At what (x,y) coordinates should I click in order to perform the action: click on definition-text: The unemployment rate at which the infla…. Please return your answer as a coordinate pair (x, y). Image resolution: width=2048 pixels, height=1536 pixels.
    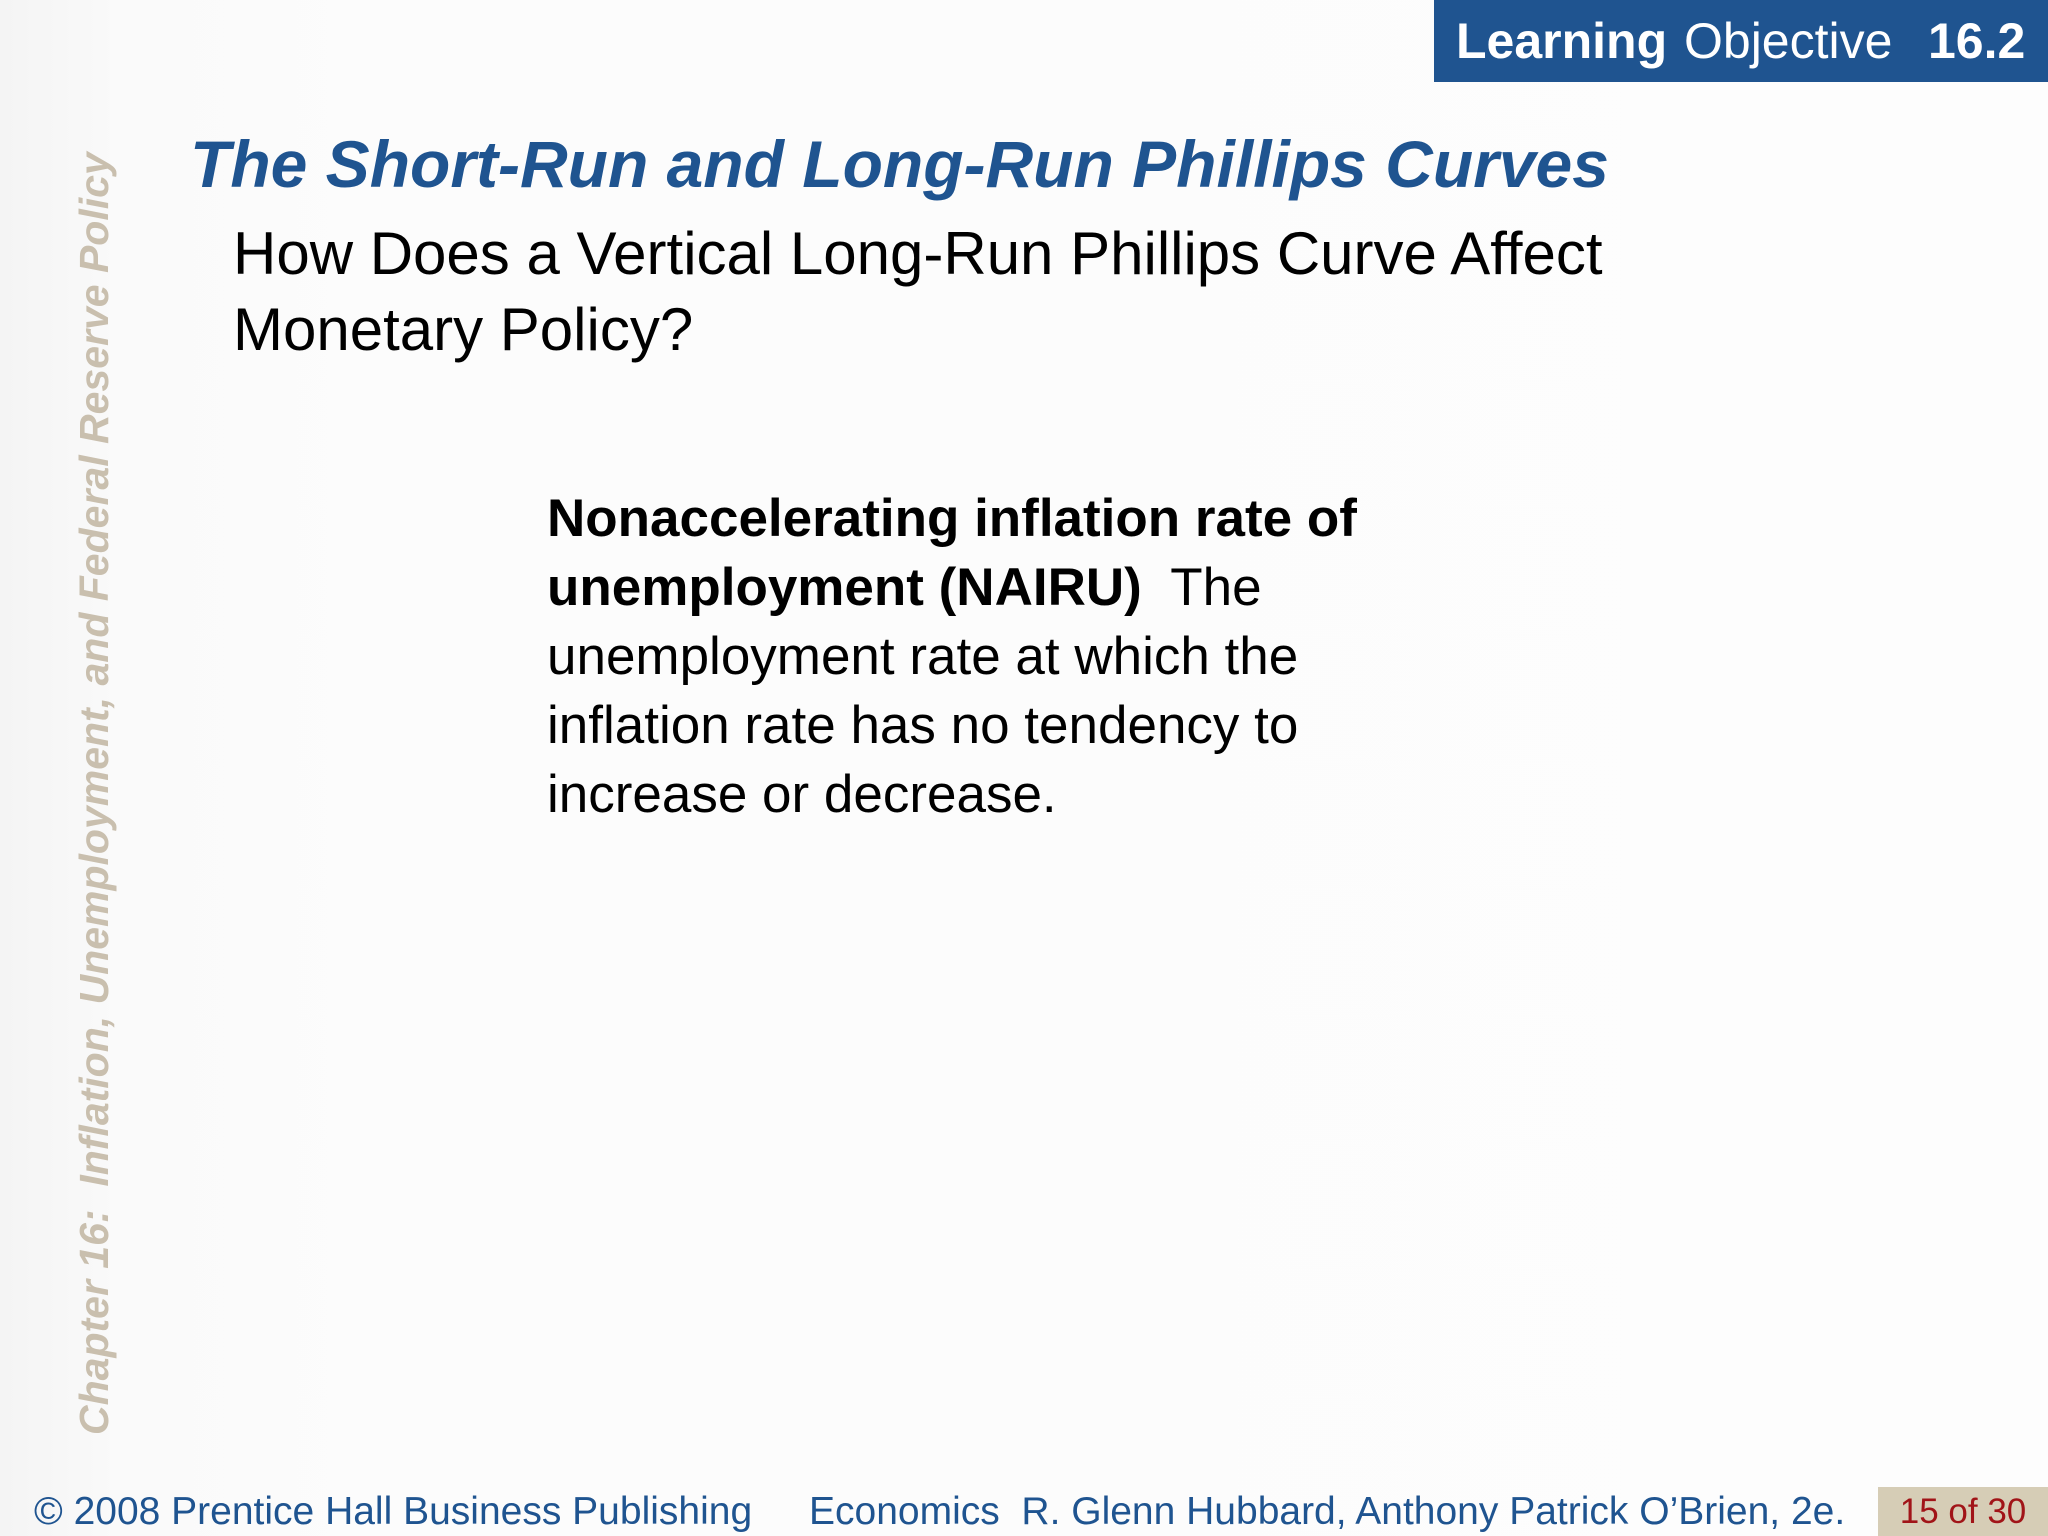
    Looking at the image, I should click on (923, 691).